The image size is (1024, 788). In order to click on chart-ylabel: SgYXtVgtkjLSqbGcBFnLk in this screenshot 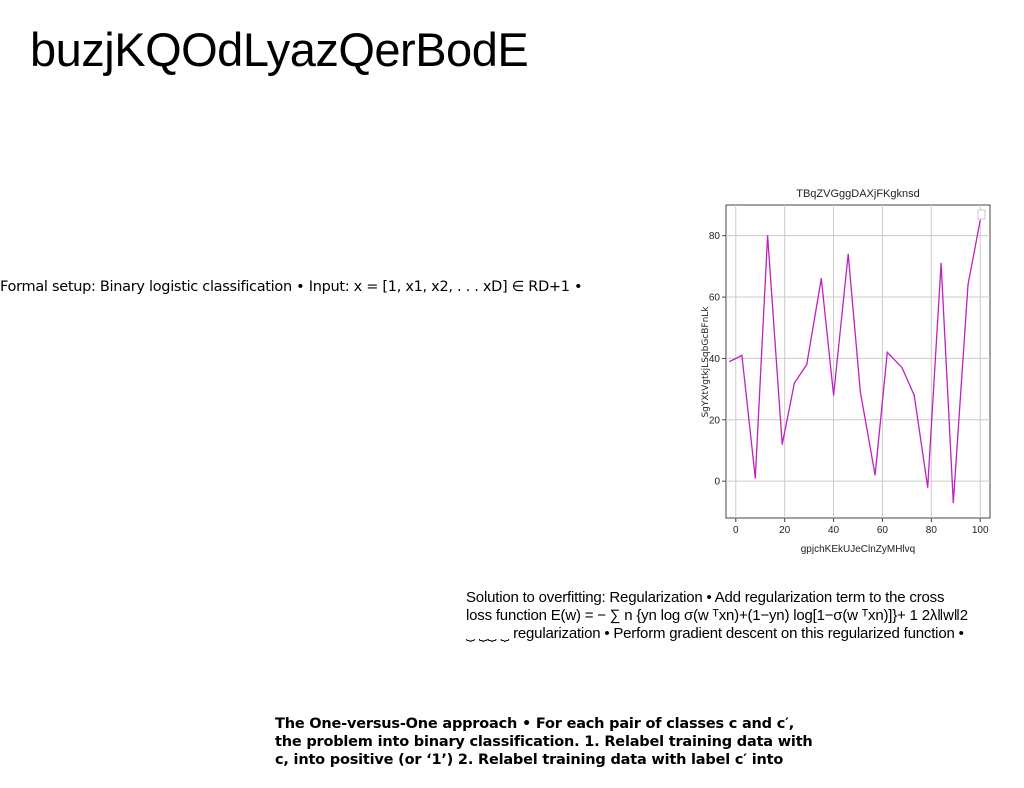, I will do `click(706, 362)`.